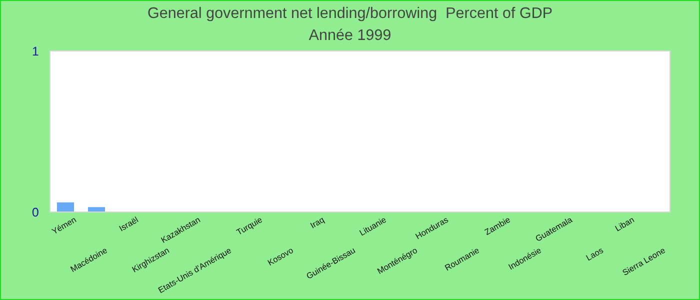 This screenshot has width=700, height=300. I want to click on x-tick-label: Laos, so click(595, 254).